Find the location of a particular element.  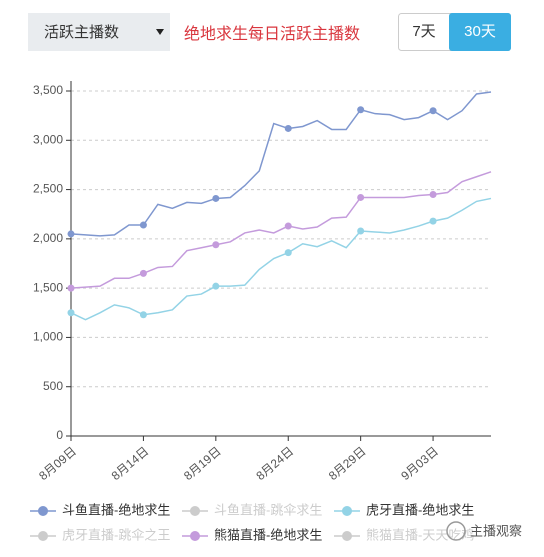

y-tick-label: 1,500 is located at coordinates (48, 287).